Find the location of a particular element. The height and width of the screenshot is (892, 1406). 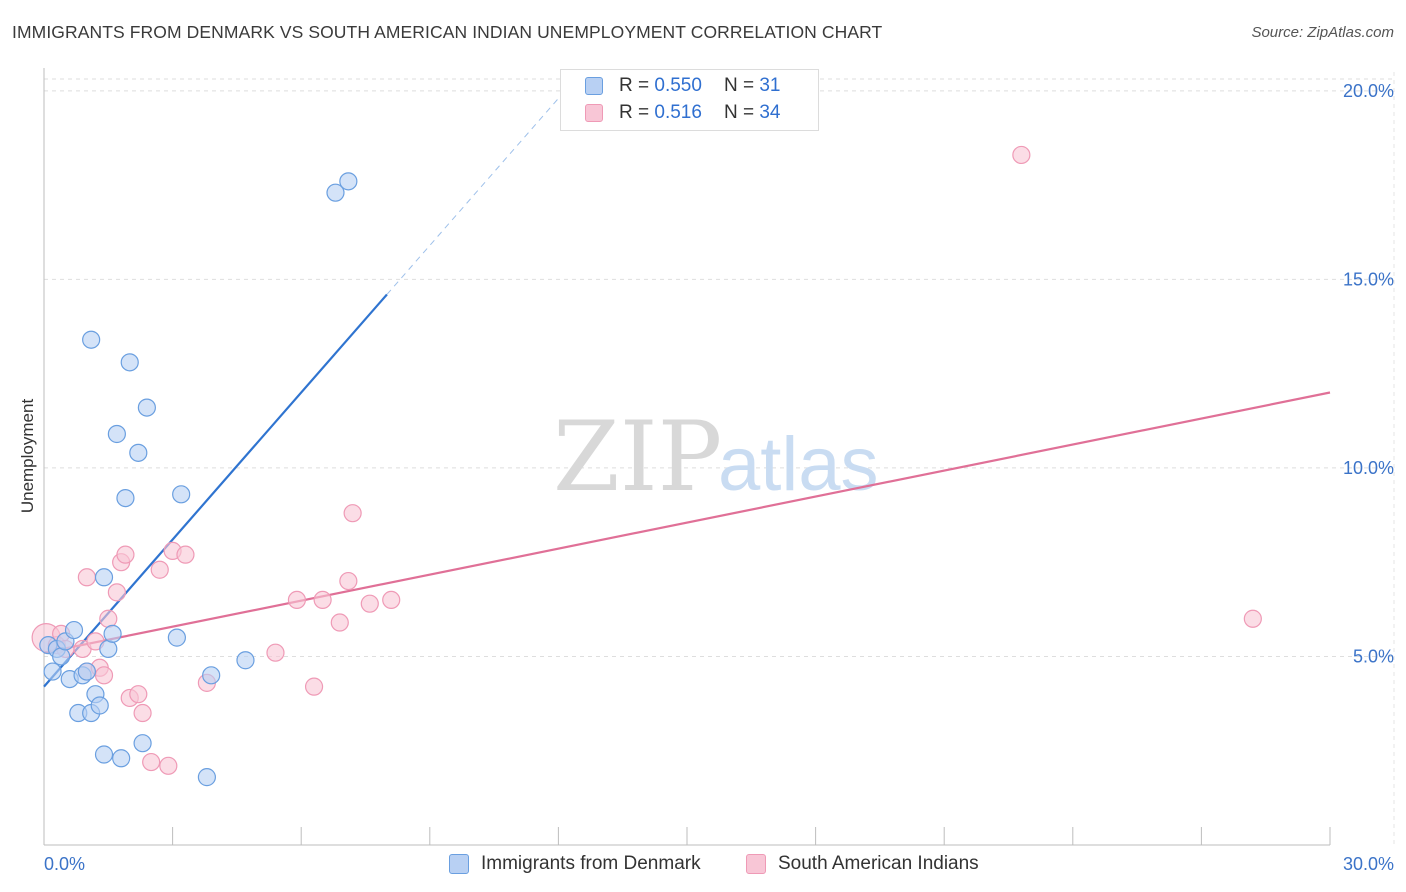

watermark-atlas: atlas is located at coordinates (798, 464).